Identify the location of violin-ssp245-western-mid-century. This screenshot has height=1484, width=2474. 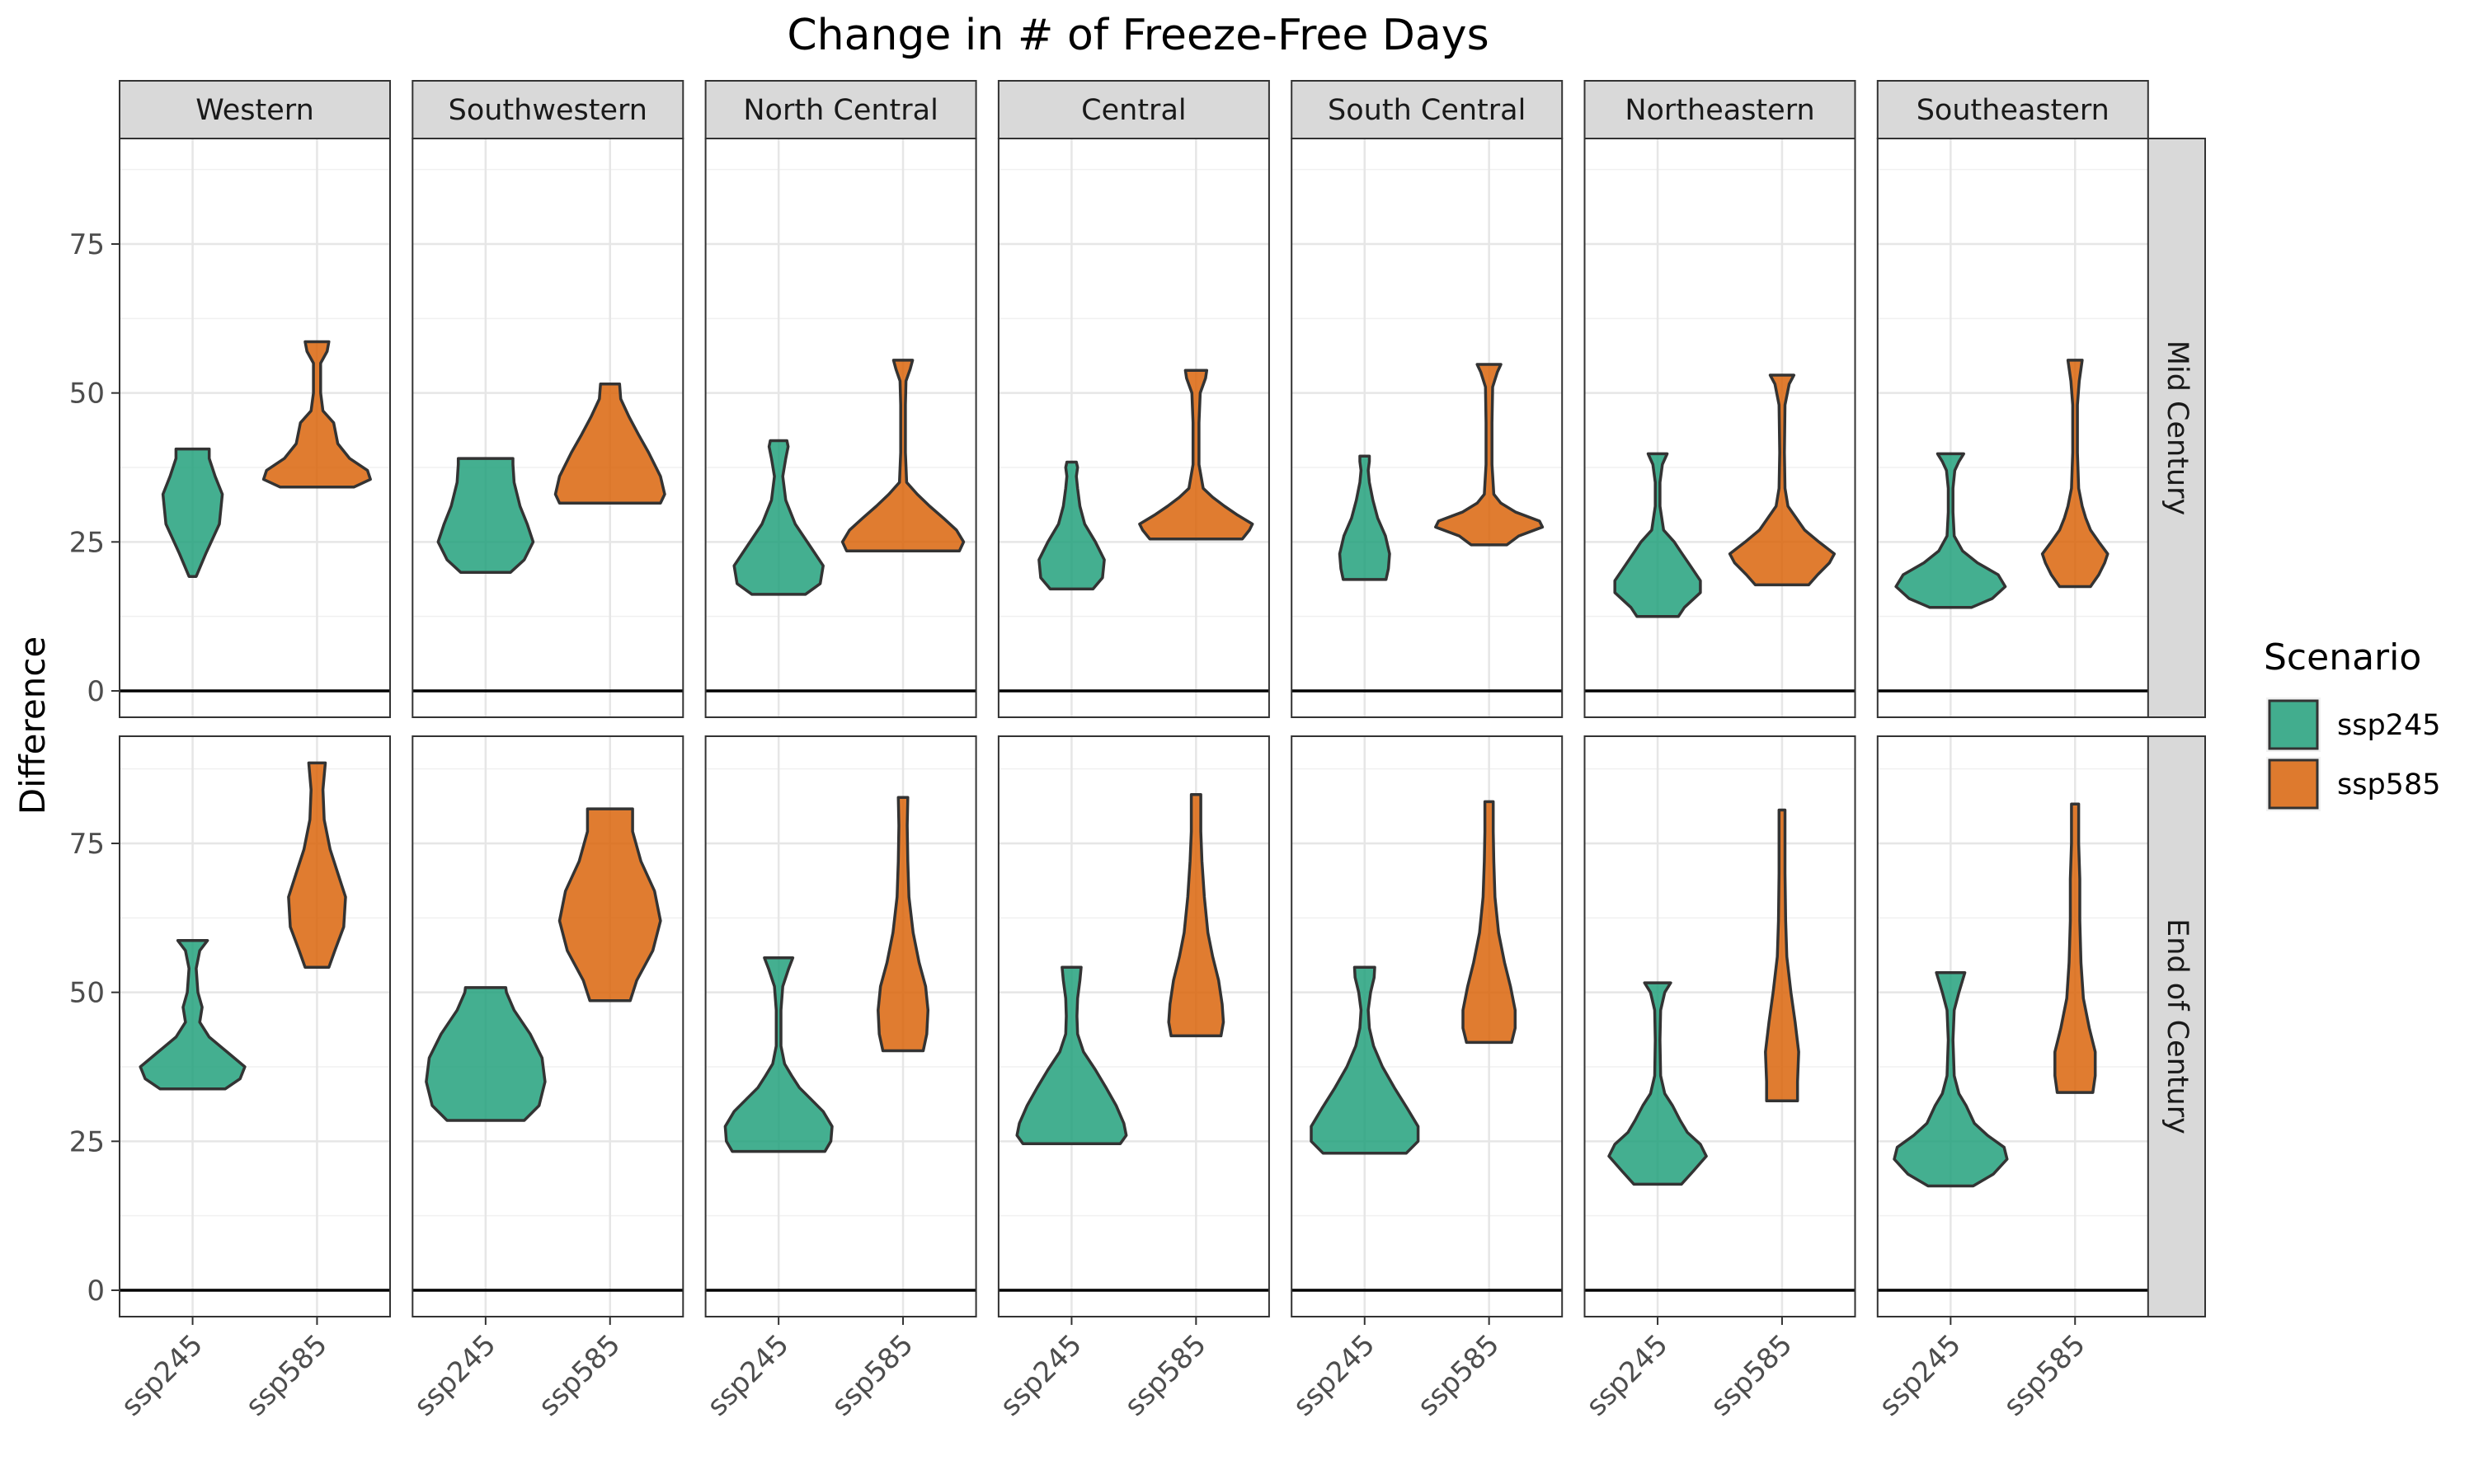
(192, 512).